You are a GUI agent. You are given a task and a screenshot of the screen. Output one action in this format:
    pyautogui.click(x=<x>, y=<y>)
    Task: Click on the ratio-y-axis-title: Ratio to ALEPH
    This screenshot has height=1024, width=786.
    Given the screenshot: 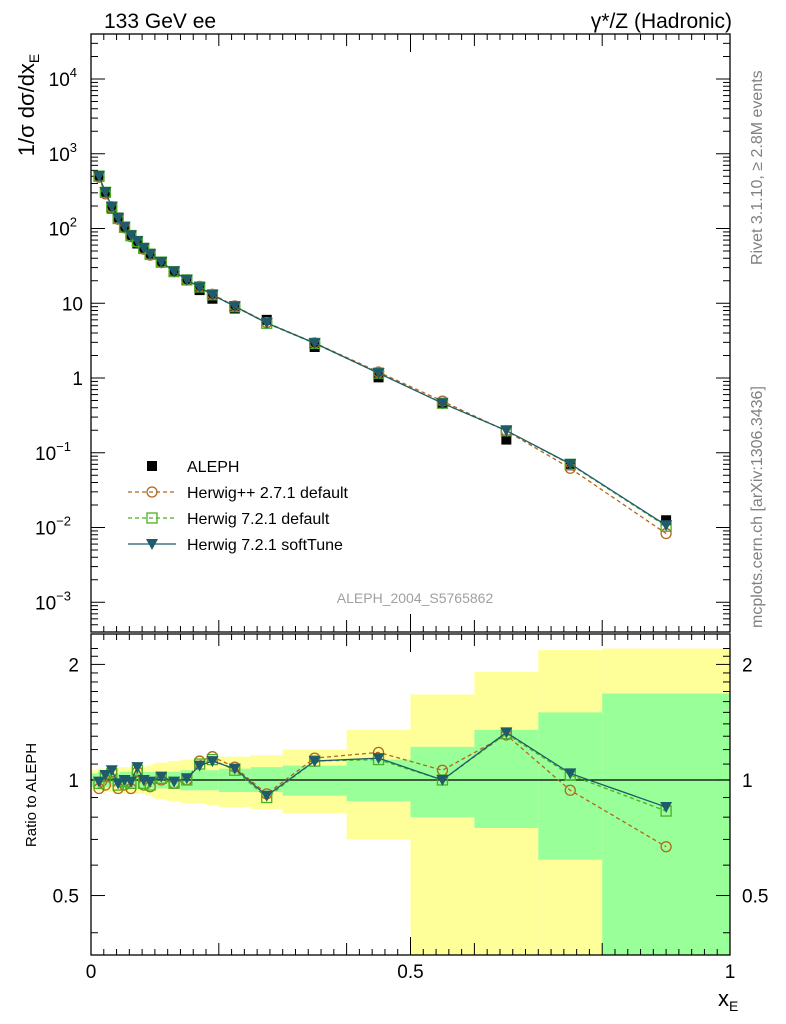 What is the action you would take?
    pyautogui.click(x=31, y=795)
    